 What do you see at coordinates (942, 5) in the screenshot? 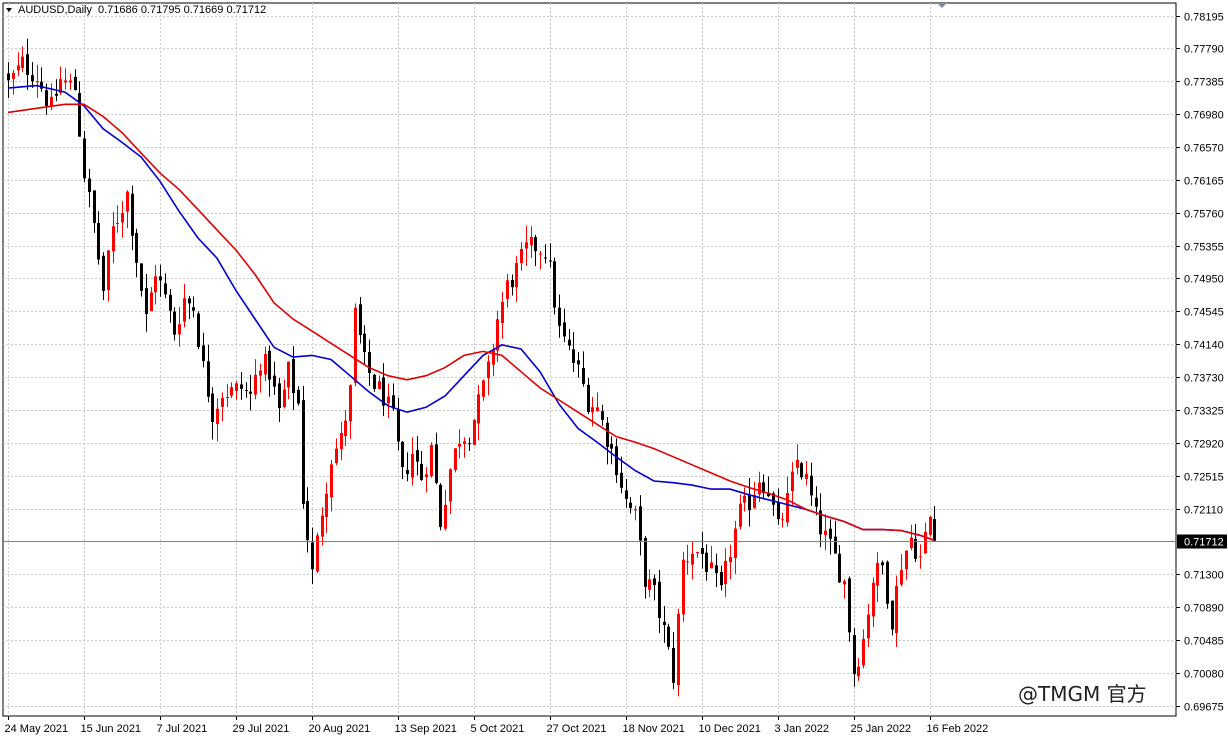
I see `scroll-marker-icon` at bounding box center [942, 5].